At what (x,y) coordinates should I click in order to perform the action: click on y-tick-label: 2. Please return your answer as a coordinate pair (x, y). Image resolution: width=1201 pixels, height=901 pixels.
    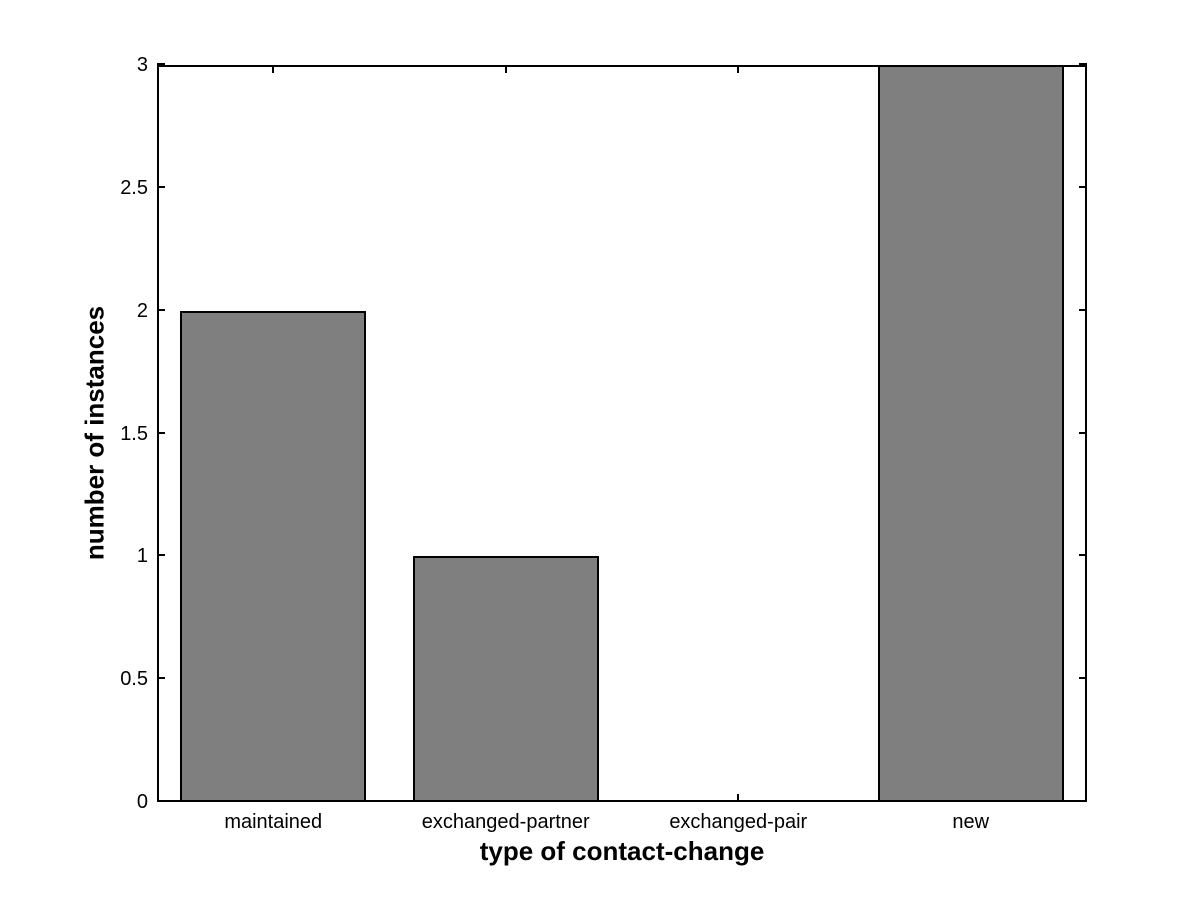
    Looking at the image, I should click on (142, 310).